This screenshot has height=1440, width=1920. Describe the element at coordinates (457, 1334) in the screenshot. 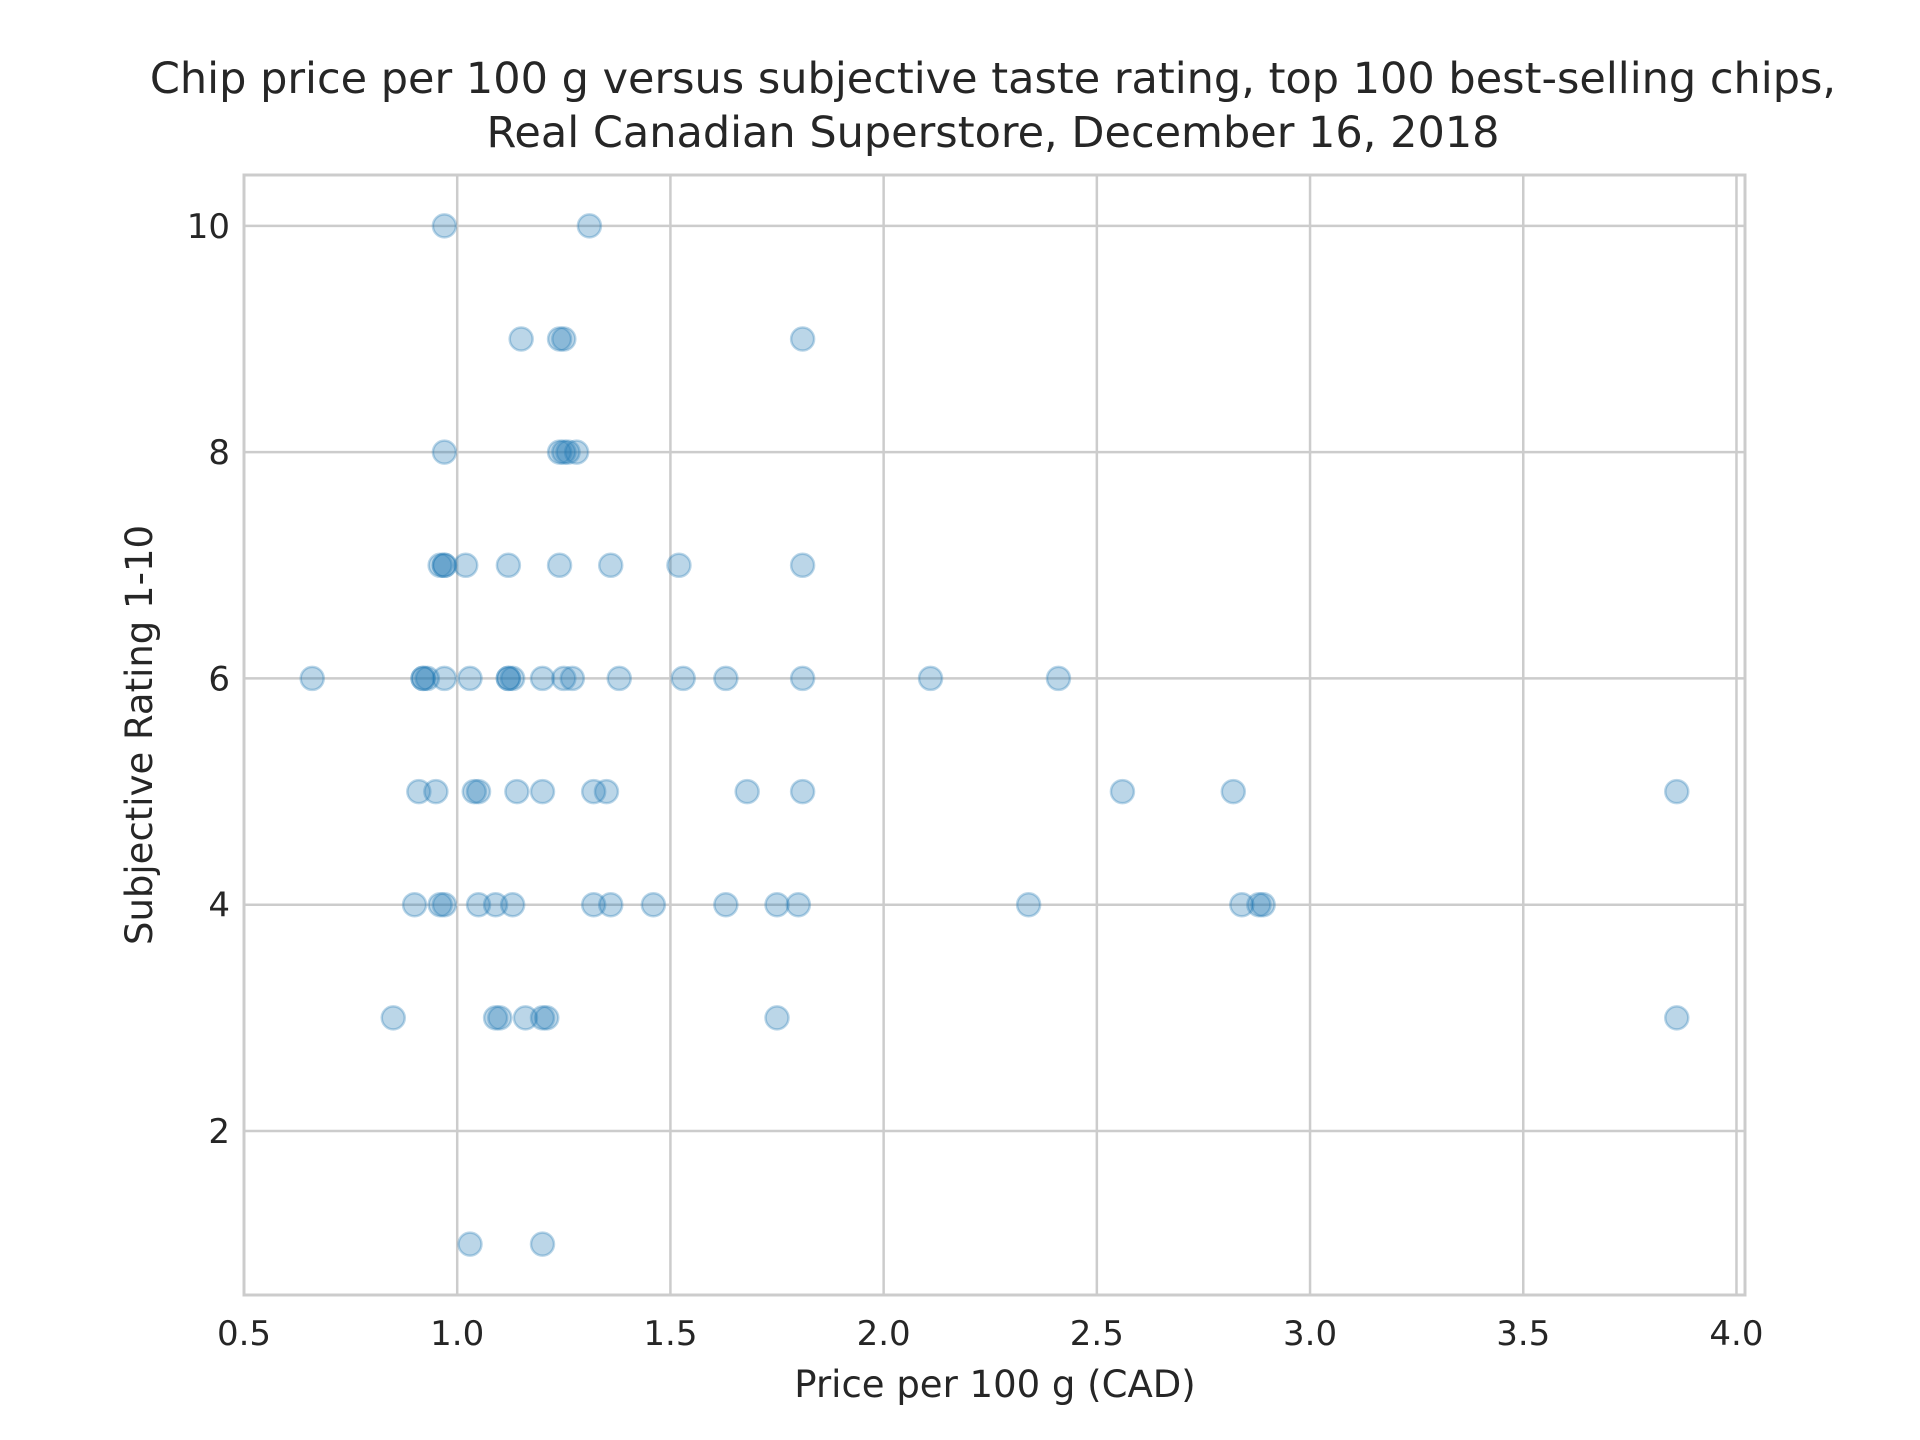

I see `x-tick-label: 1.0` at that location.